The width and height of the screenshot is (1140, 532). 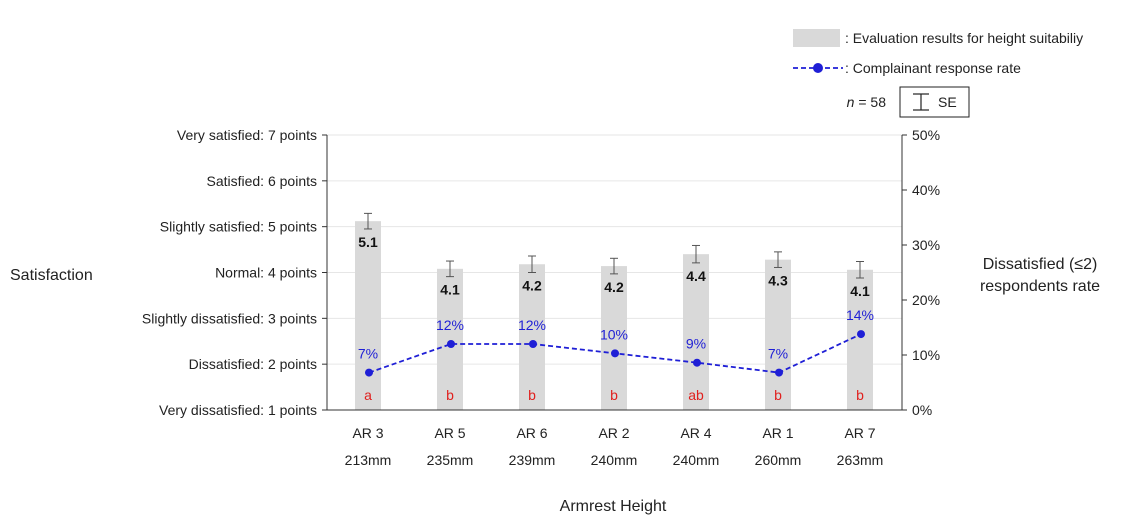 What do you see at coordinates (450, 460) in the screenshot?
I see `x-tick-sublabel: 235mm` at bounding box center [450, 460].